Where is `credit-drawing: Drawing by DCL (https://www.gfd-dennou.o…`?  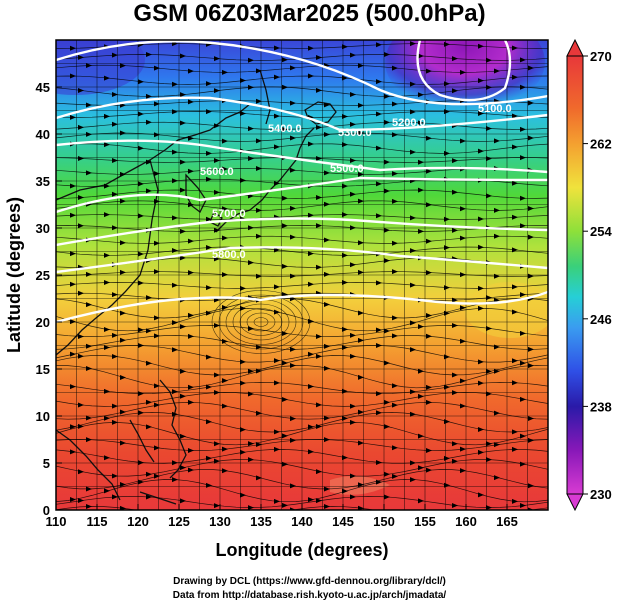
credit-drawing: Drawing by DCL (https://www.gfd-dennou.o… is located at coordinates (309, 581).